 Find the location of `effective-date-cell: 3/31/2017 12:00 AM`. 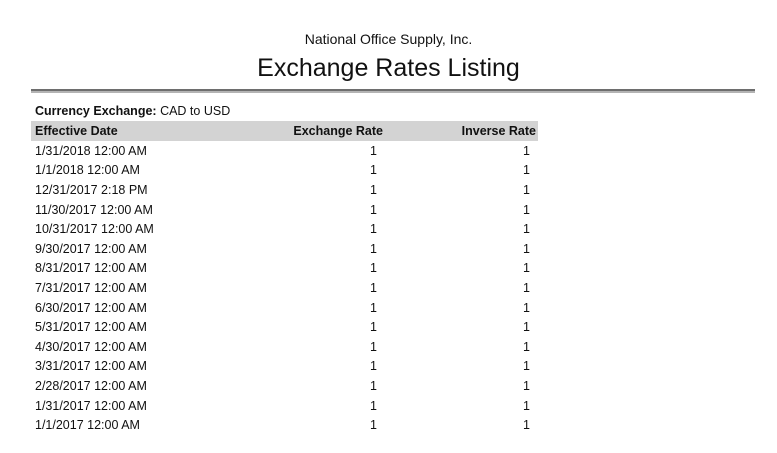

effective-date-cell: 3/31/2017 12:00 AM is located at coordinates (91, 366).